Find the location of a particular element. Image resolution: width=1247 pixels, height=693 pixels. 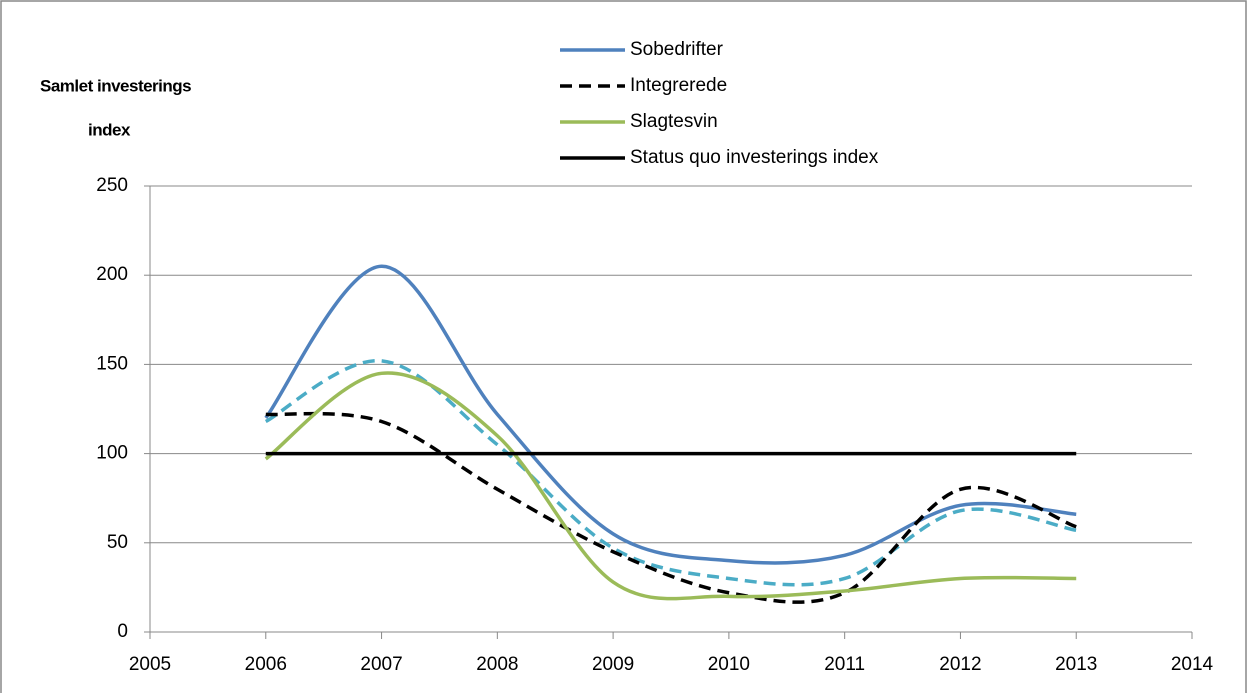

y-axis-title: index is located at coordinates (109, 129).